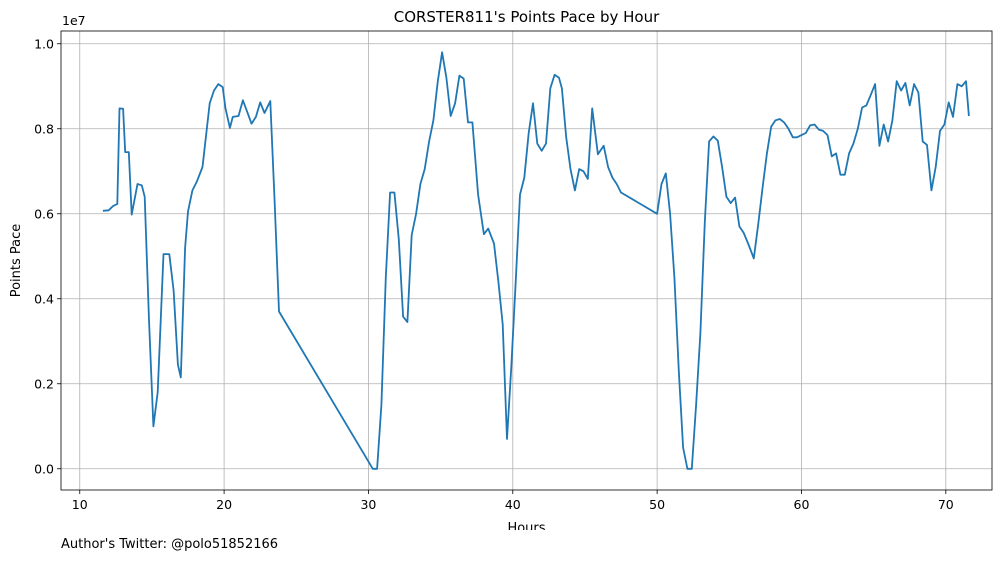  I want to click on y-scale-label: 1e7, so click(74, 20).